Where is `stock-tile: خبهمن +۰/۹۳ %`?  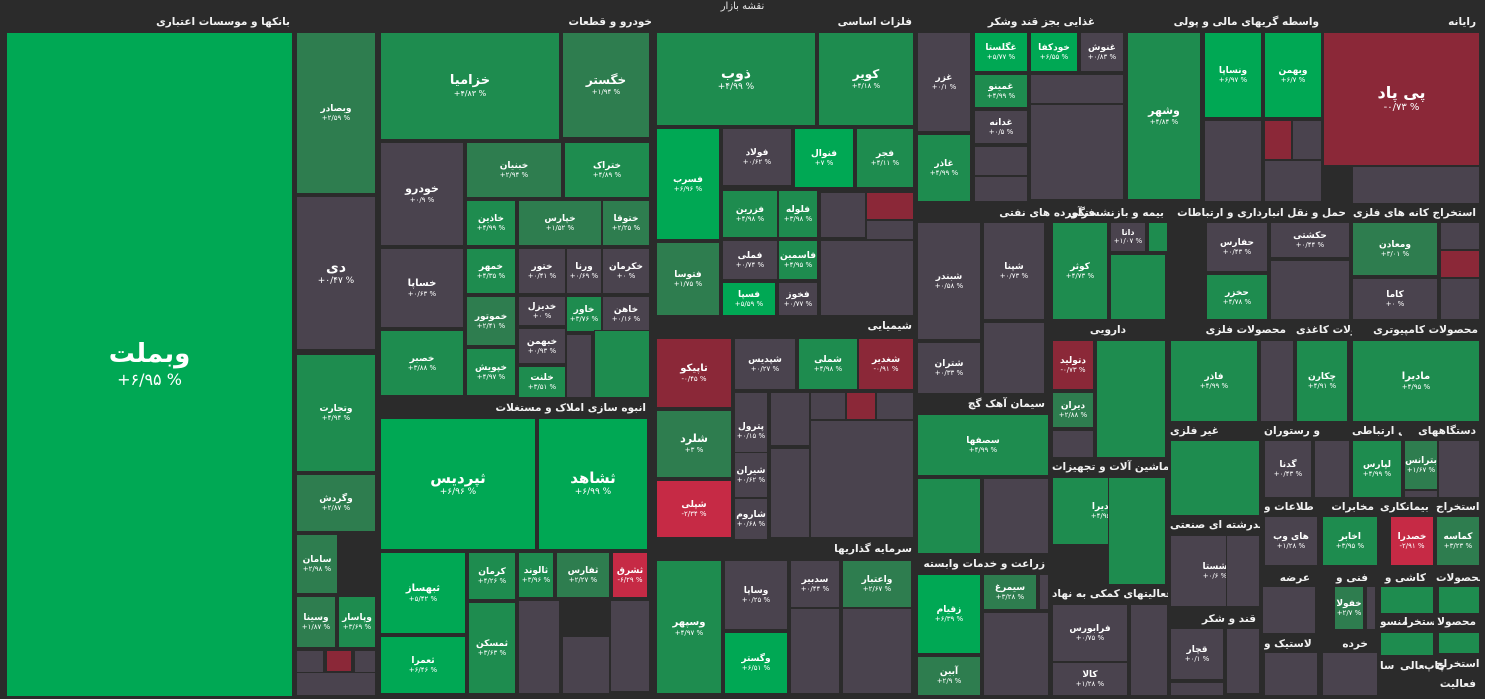
stock-tile: خبهمن +۰/۹۳ % is located at coordinates (542, 346).